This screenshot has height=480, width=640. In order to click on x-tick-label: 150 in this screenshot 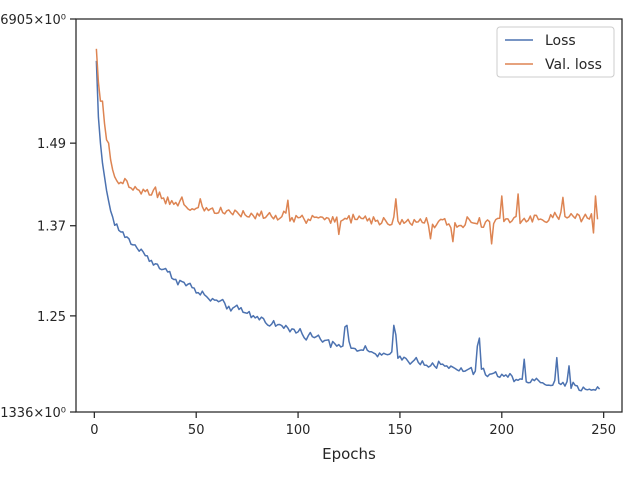, I will do `click(400, 430)`.